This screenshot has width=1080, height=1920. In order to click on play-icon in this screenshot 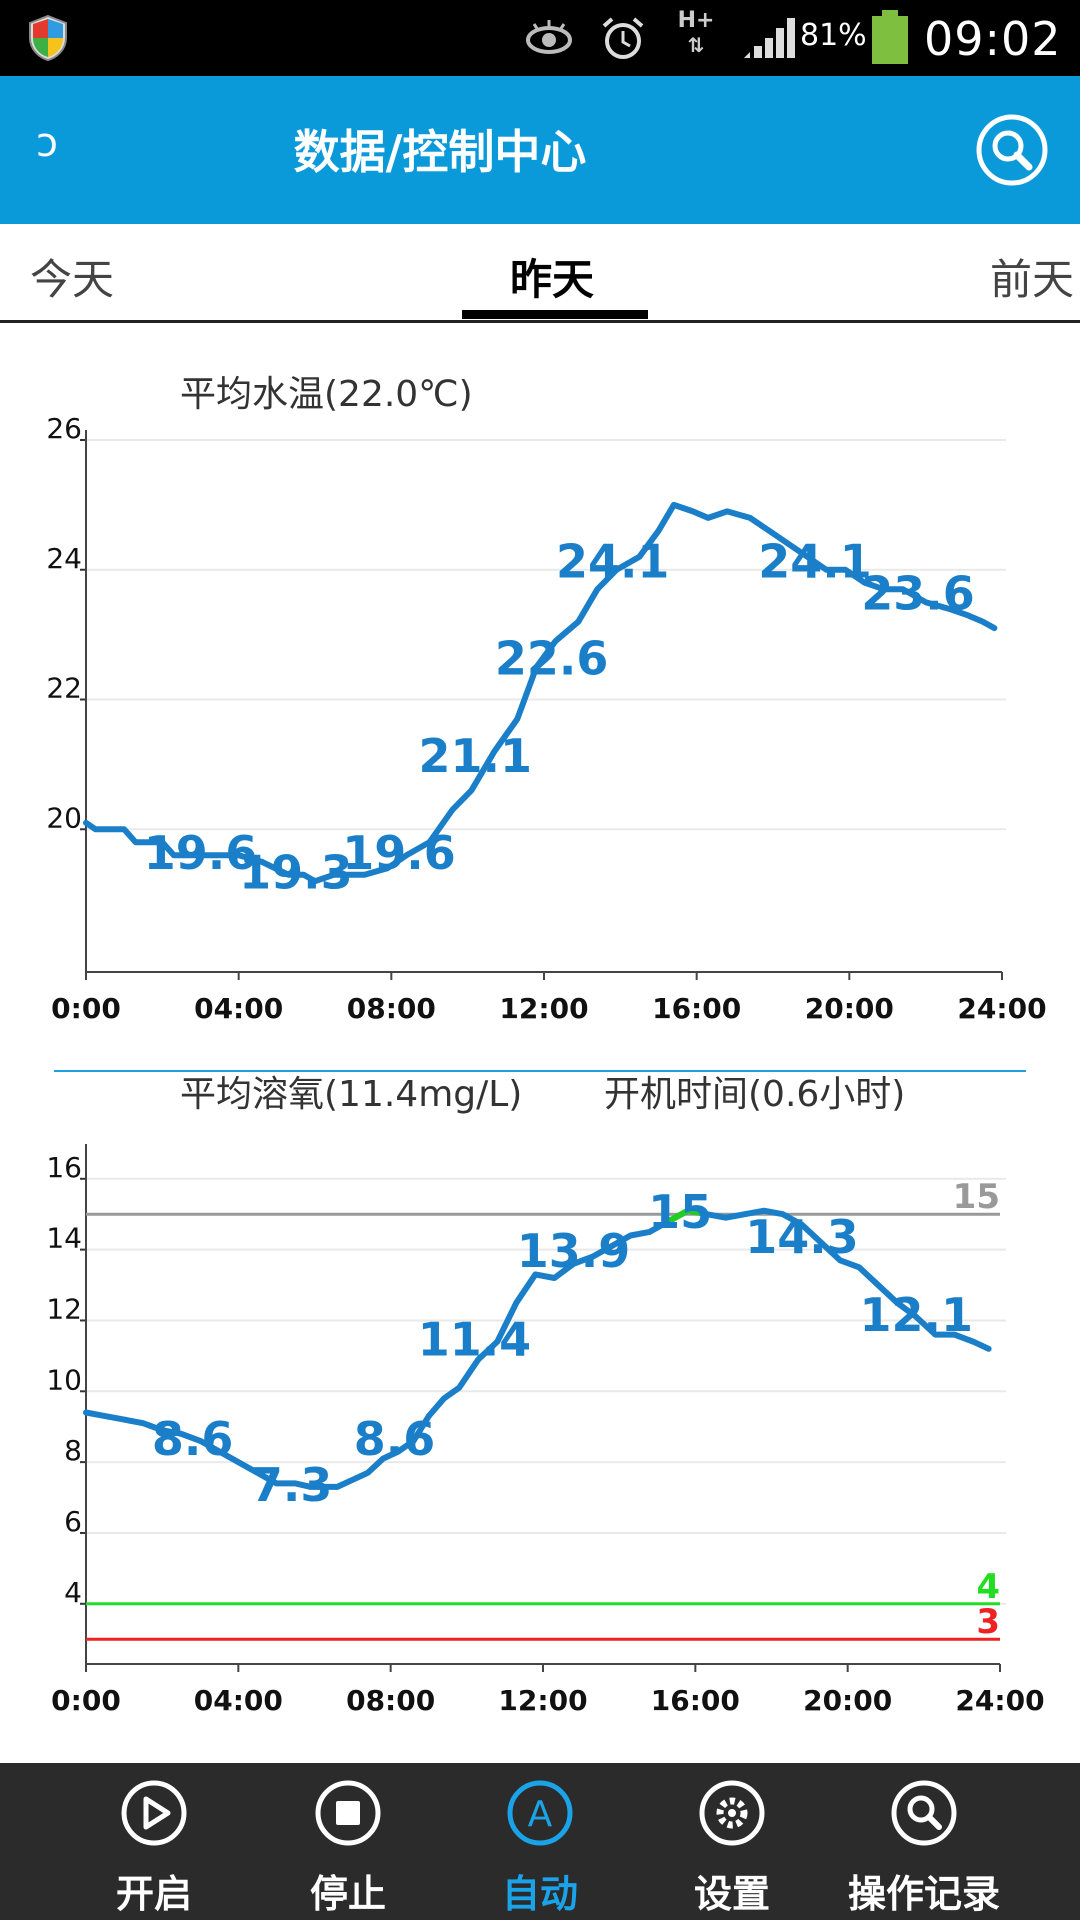, I will do `click(154, 1813)`.